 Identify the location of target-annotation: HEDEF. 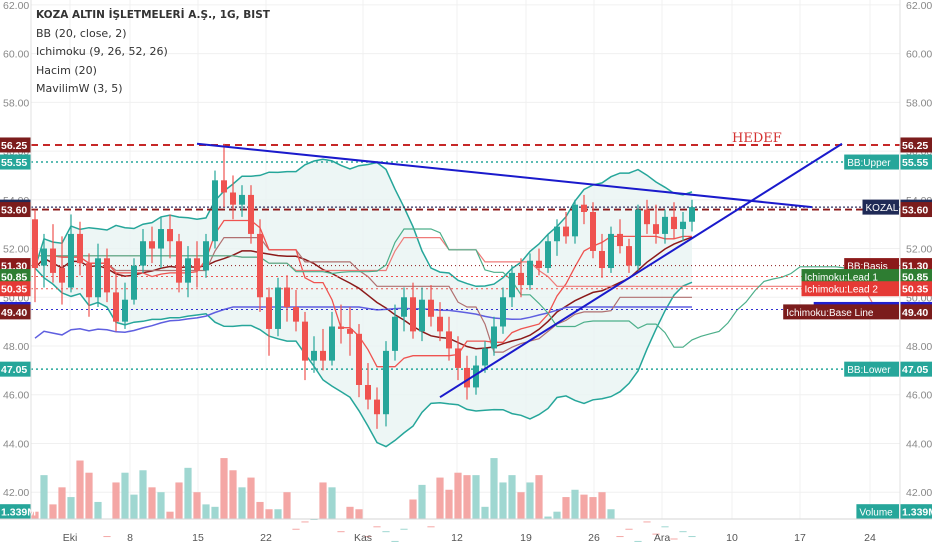
(757, 138).